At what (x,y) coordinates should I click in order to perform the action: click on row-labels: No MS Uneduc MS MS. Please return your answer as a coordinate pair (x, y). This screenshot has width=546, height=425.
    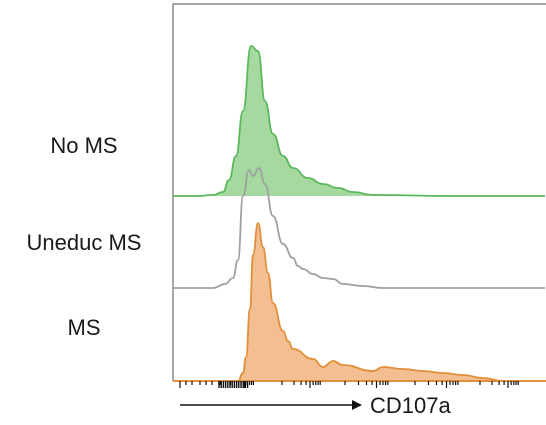
    Looking at the image, I should click on (84, 236).